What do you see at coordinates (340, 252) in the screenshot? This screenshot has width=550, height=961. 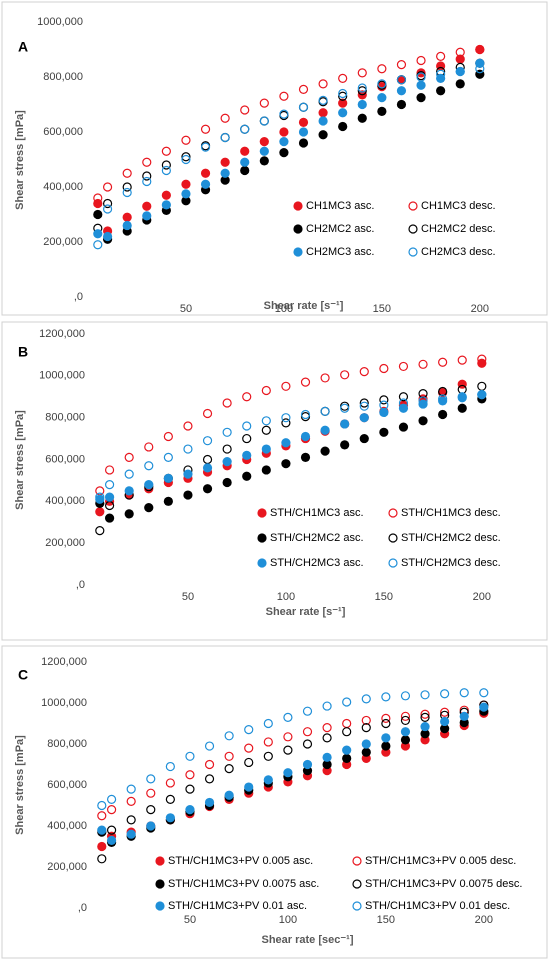 I see `legend-label: CH2MC3 asc.` at bounding box center [340, 252].